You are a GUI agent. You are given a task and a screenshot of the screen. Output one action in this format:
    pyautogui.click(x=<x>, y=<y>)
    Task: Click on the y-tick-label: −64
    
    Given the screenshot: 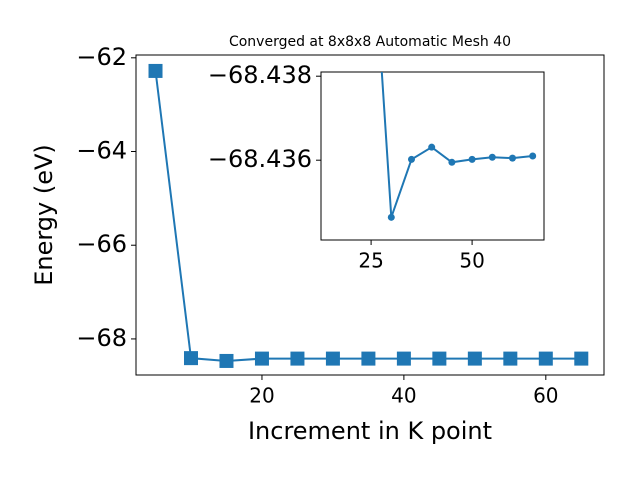 What is the action you would take?
    pyautogui.click(x=101, y=151)
    